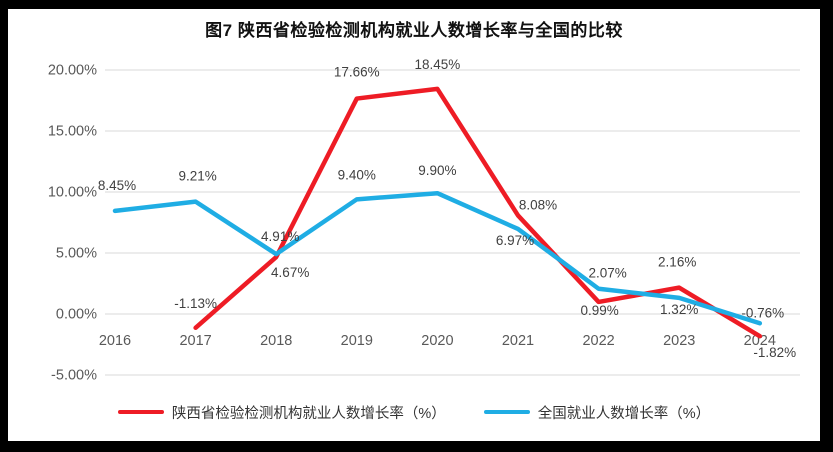 Image resolution: width=833 pixels, height=452 pixels. Describe the element at coordinates (607, 273) in the screenshot. I see `data-label: 2.07%` at that location.